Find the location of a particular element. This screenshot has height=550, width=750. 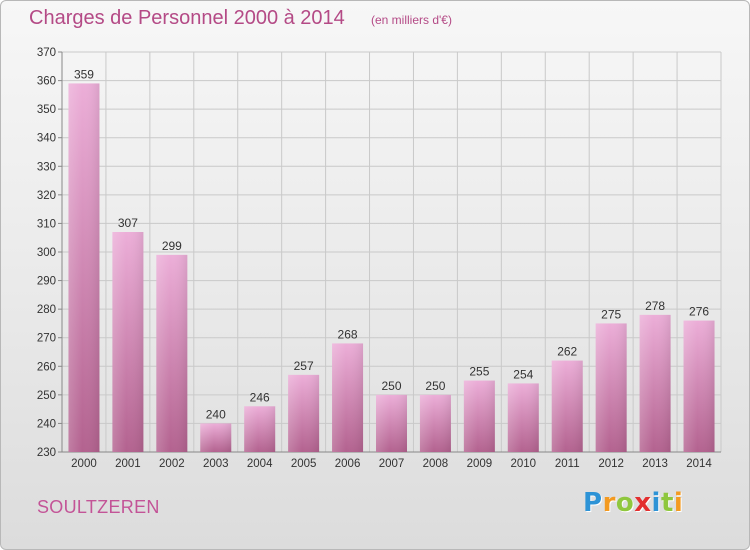

x-tick-label: 2011 is located at coordinates (567, 464).